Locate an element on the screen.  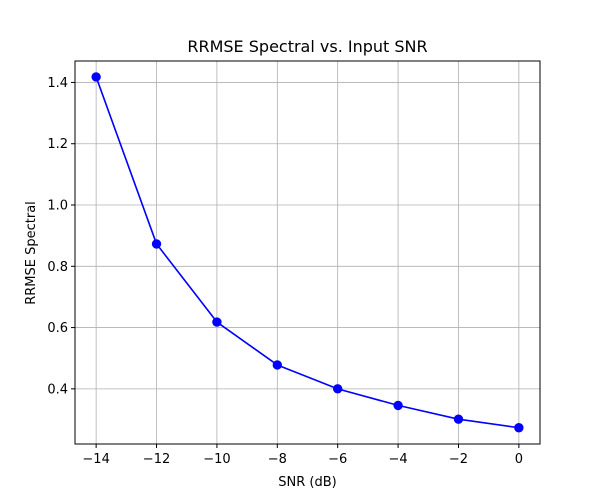
x-axis-label: SNR (dB) is located at coordinates (307, 482).